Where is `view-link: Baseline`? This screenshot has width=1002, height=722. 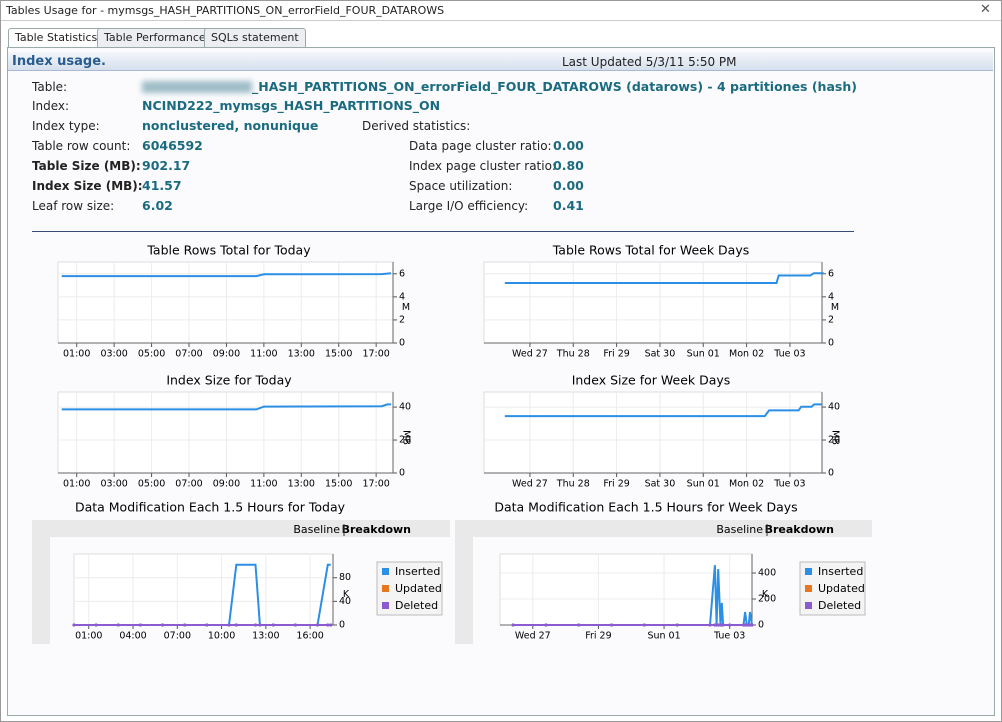
view-link: Baseline is located at coordinates (739, 529).